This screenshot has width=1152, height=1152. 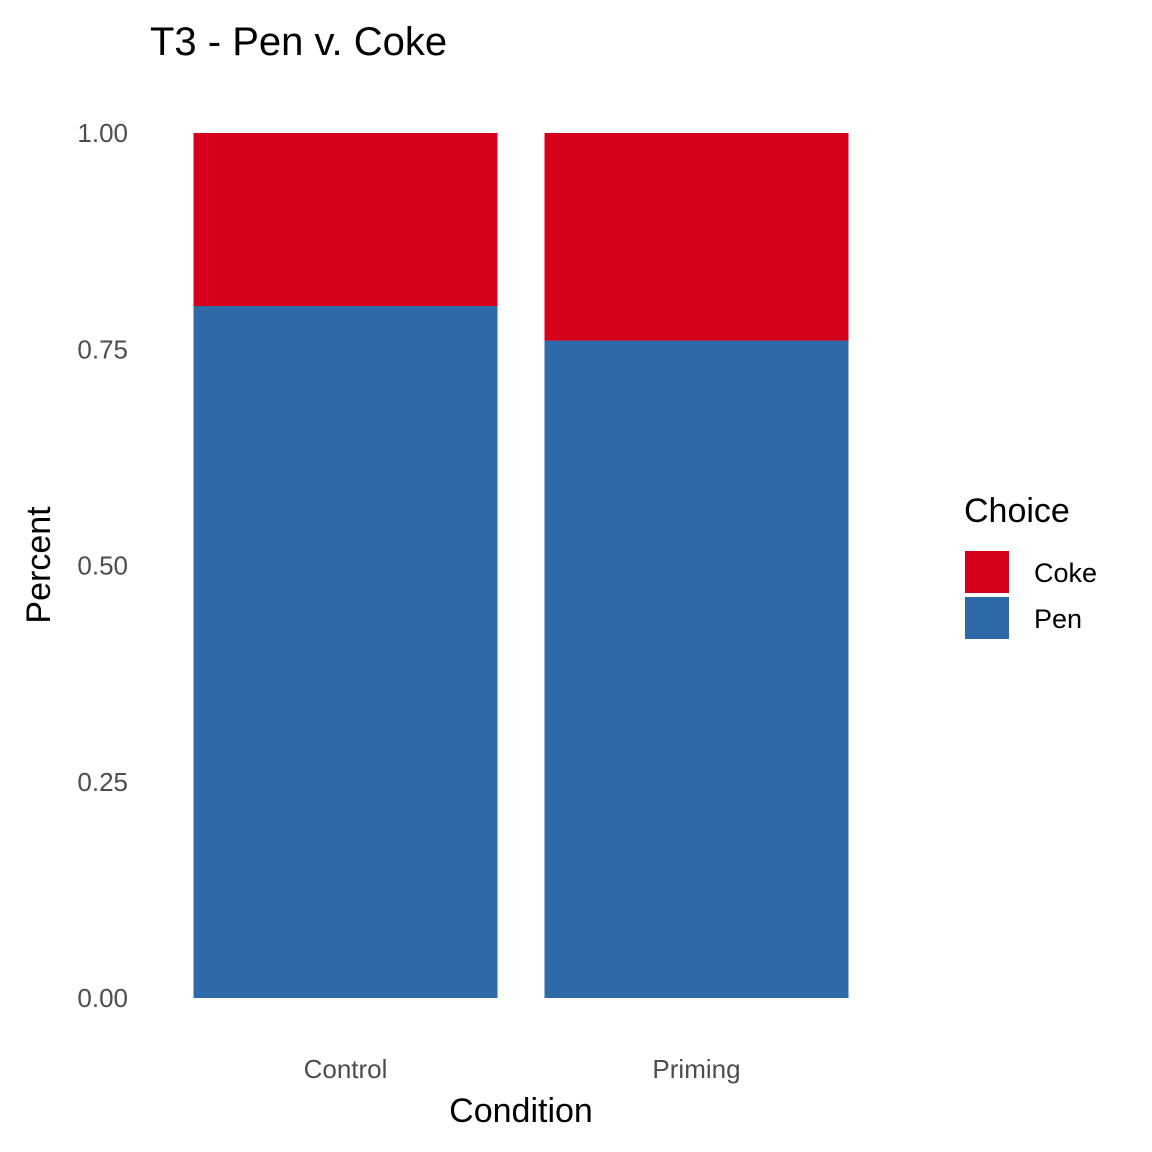 I want to click on legend-title: Choice, so click(x=1017, y=511).